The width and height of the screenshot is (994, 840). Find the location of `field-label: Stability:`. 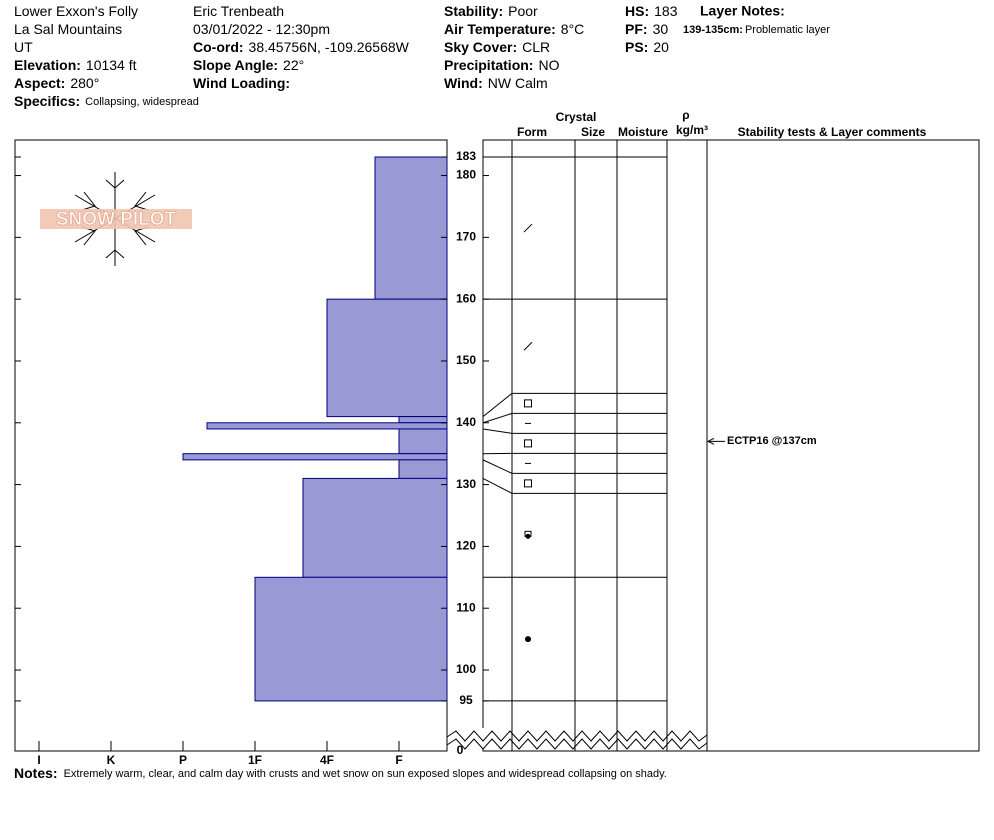

field-label: Stability: is located at coordinates (473, 11).